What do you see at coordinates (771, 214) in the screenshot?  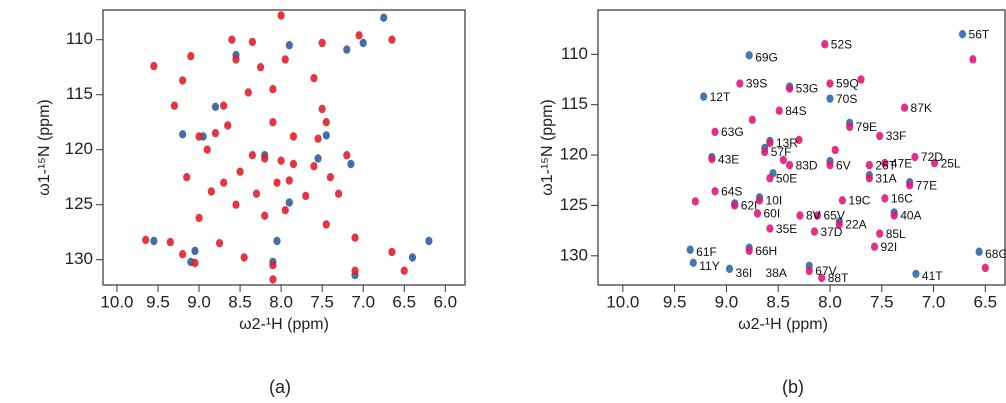 I see `peak-label: 60I` at bounding box center [771, 214].